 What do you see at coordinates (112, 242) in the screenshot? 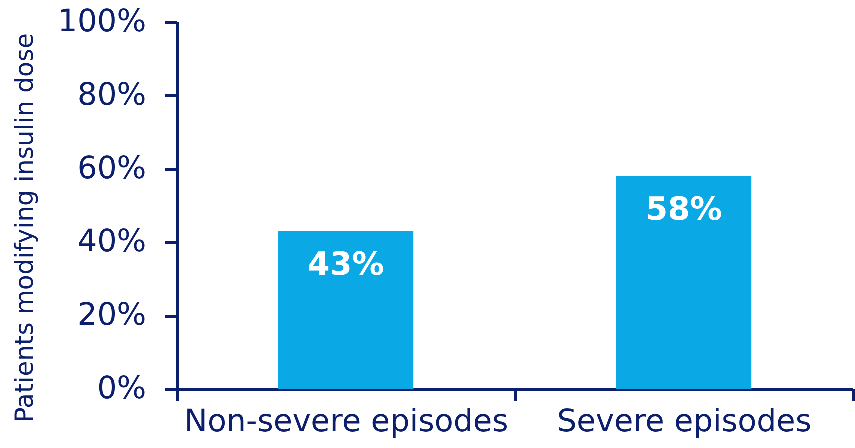
I see `y-tick-label: 40%` at bounding box center [112, 242].